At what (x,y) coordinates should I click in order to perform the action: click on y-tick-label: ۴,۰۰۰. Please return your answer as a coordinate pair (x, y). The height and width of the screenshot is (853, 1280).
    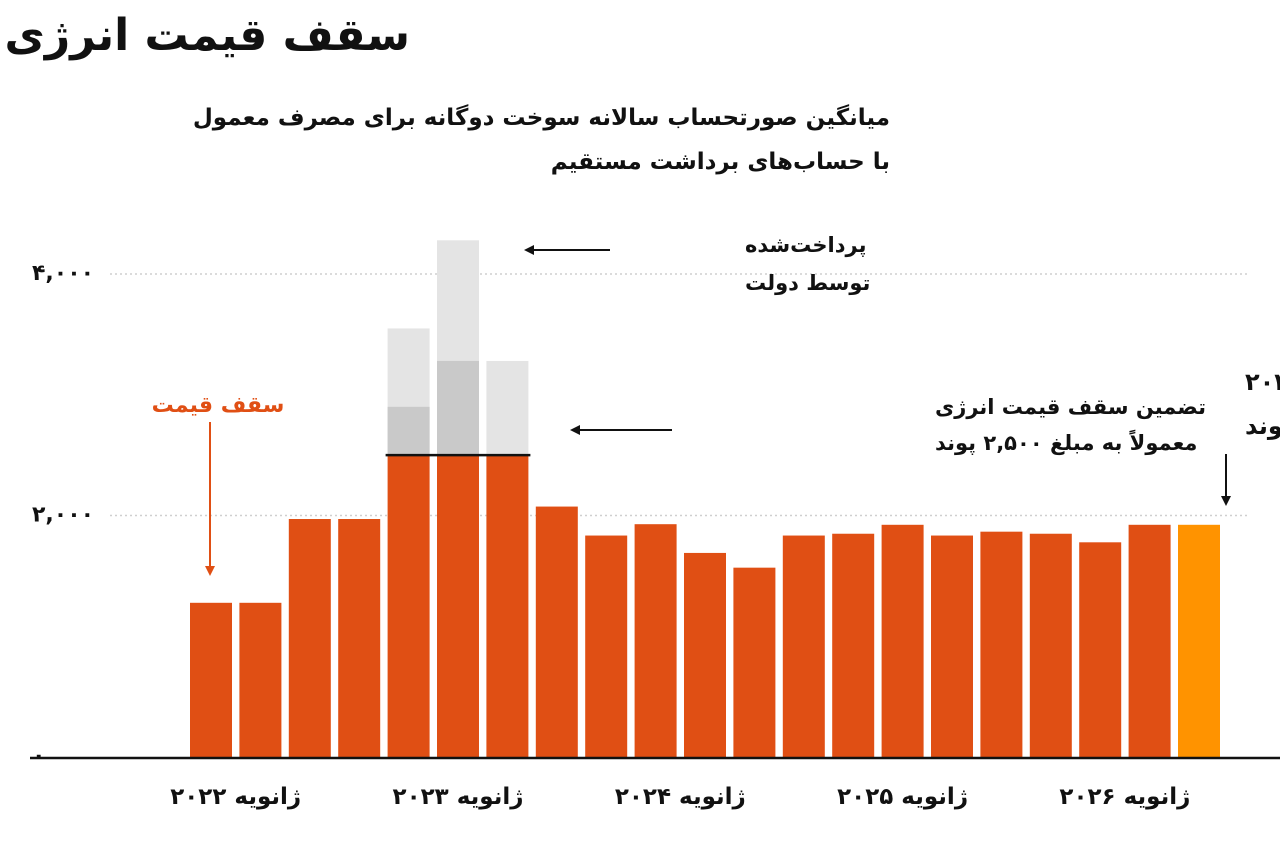
    Looking at the image, I should click on (63, 273).